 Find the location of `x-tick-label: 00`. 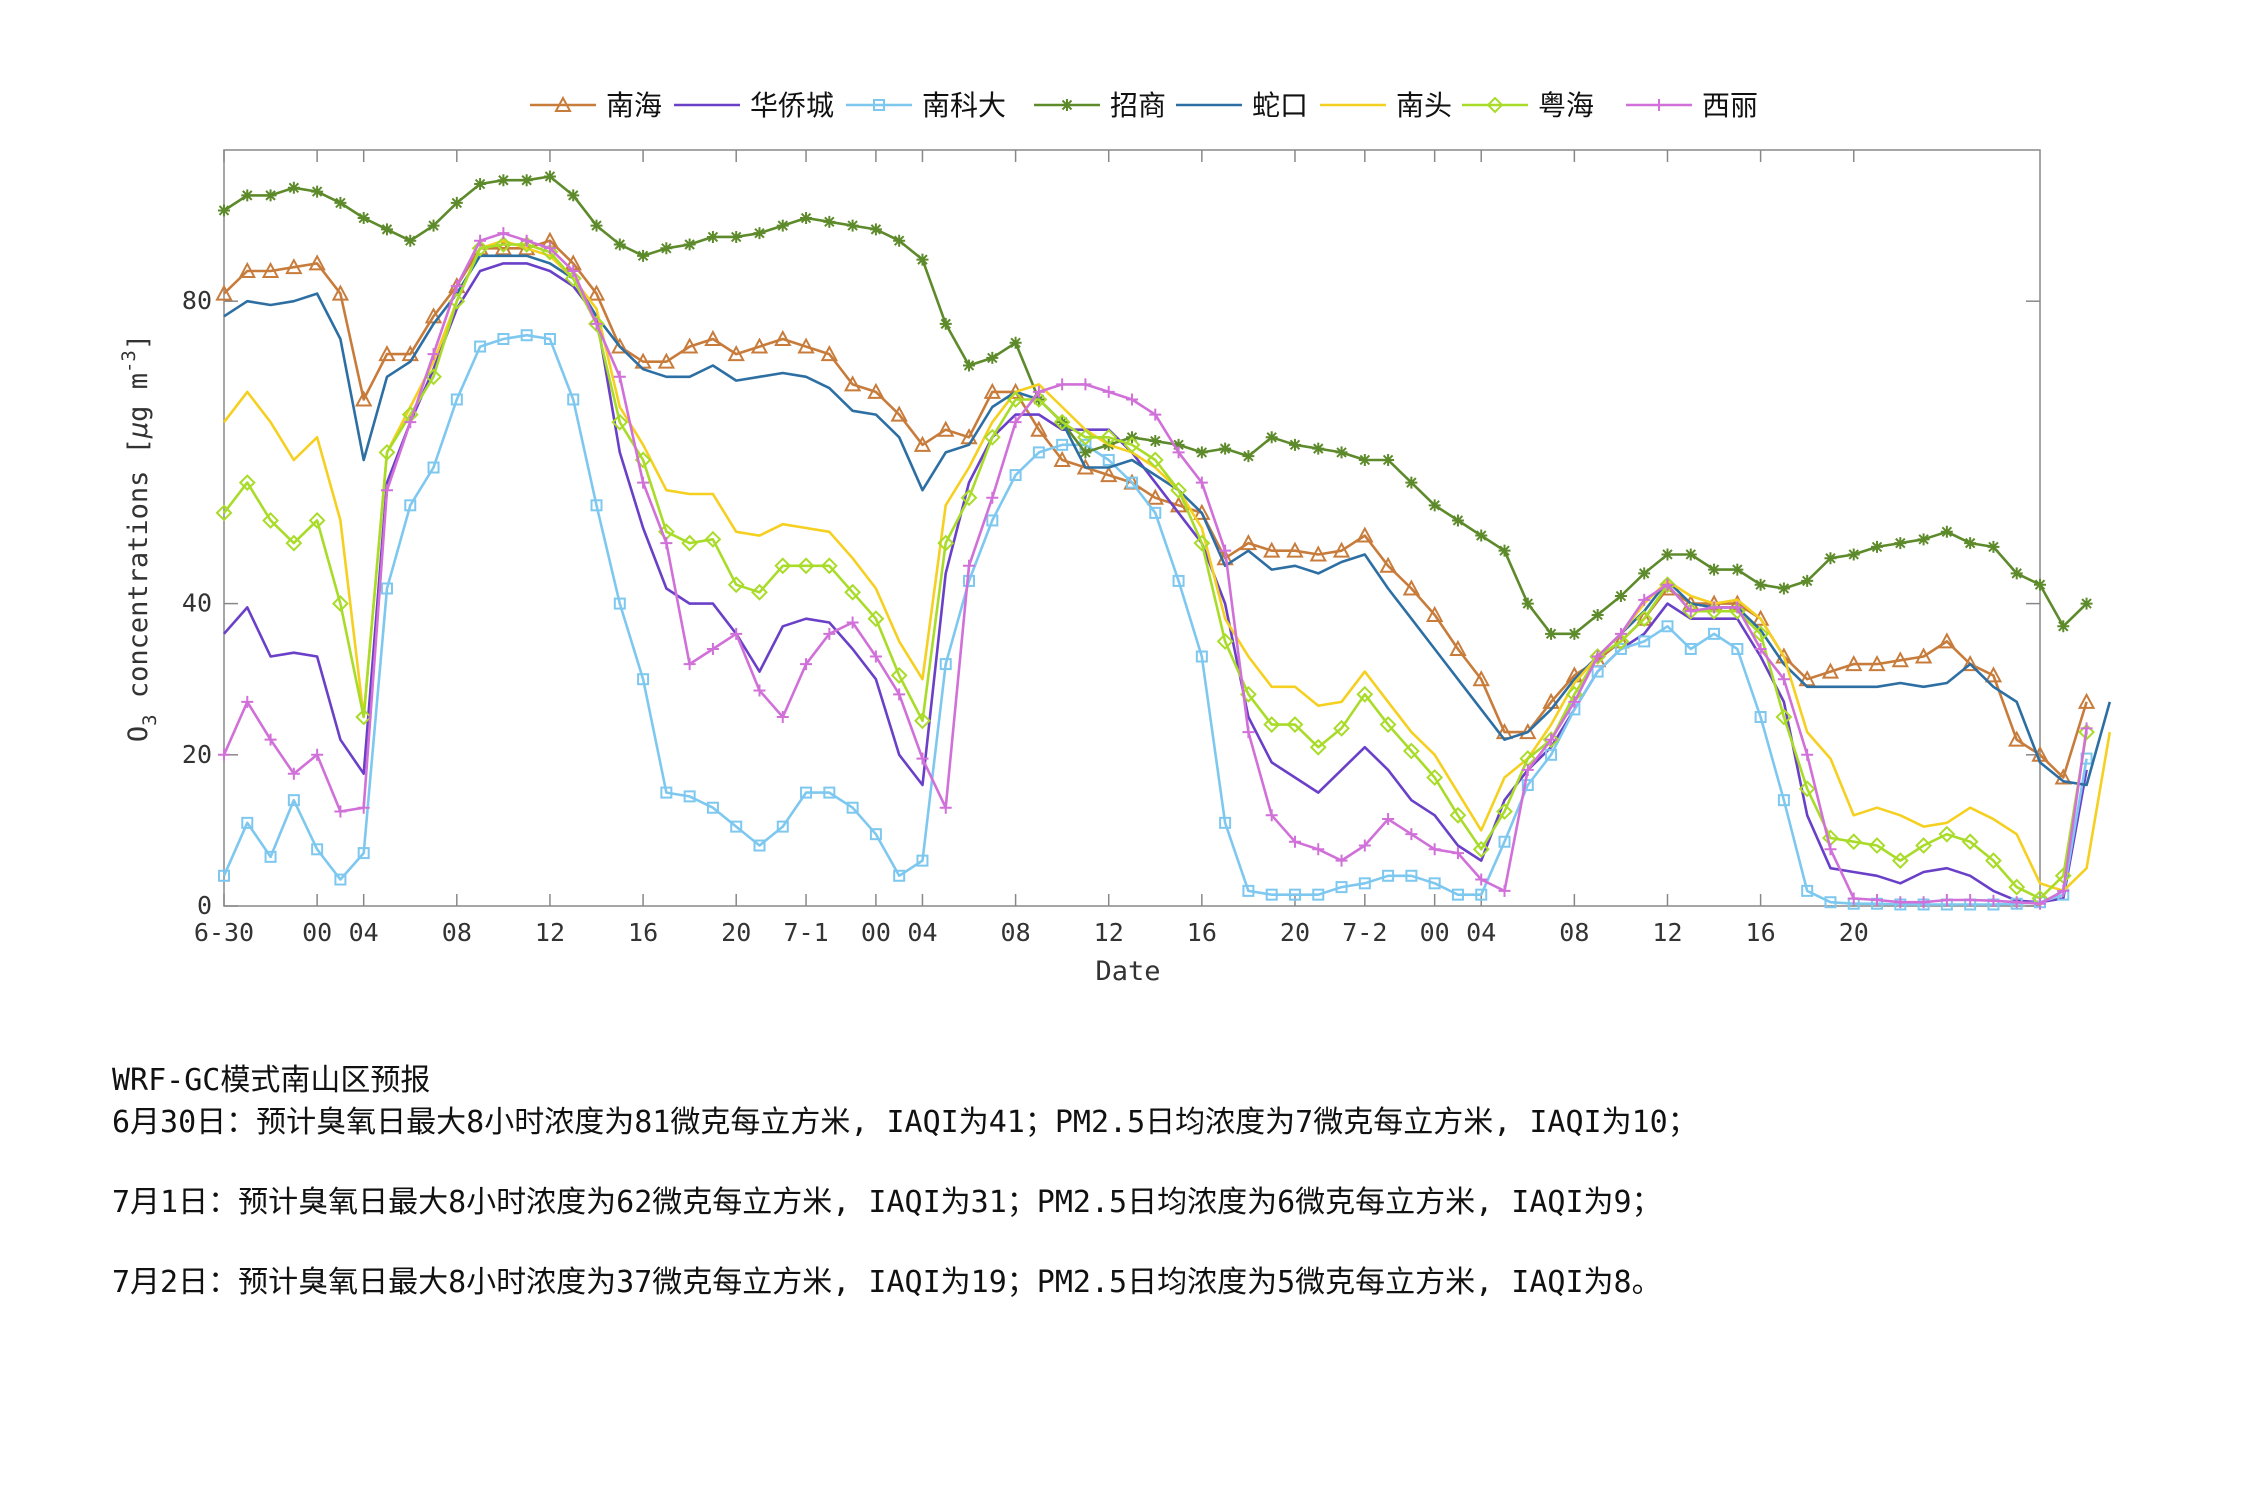

x-tick-label: 00 is located at coordinates (876, 932).